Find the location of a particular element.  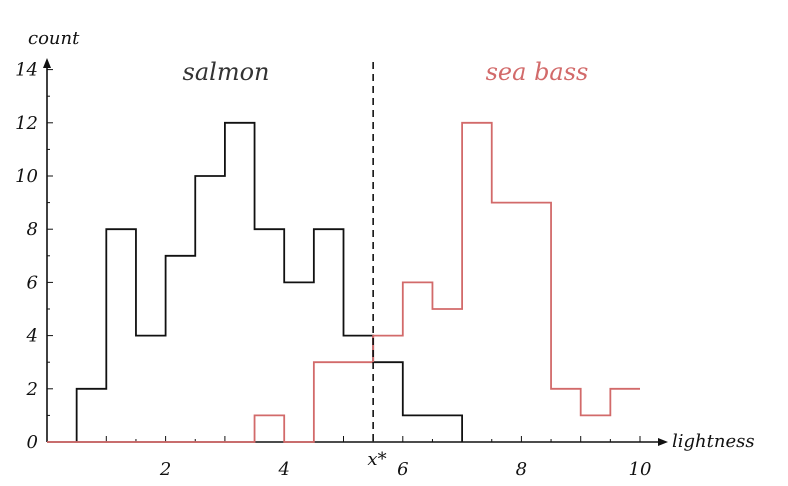

x-tick-label: 10 is located at coordinates (640, 469).